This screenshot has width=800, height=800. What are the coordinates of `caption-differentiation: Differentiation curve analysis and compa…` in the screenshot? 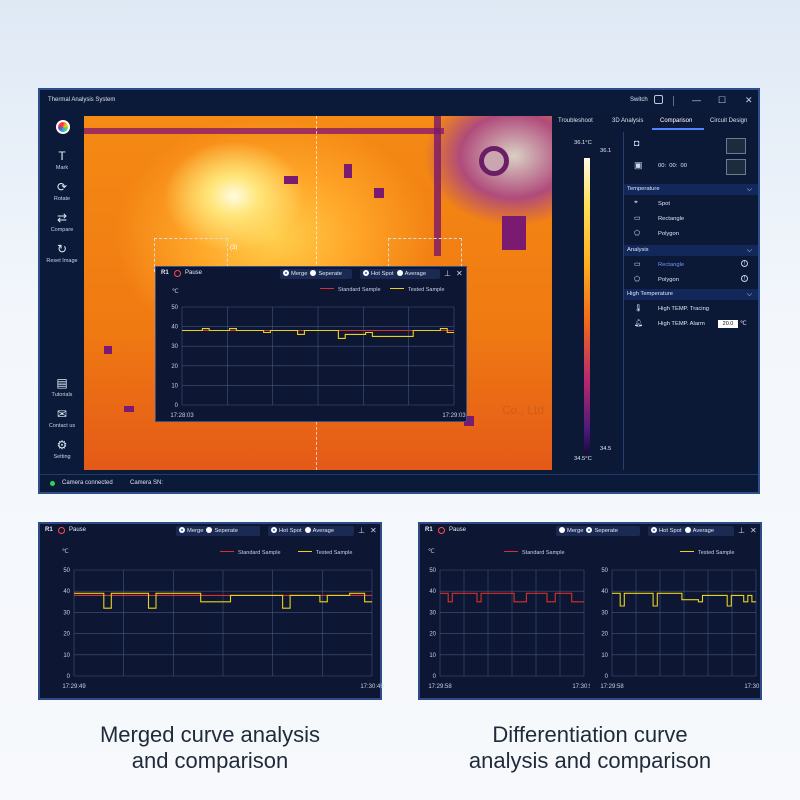 It's located at (590, 748).